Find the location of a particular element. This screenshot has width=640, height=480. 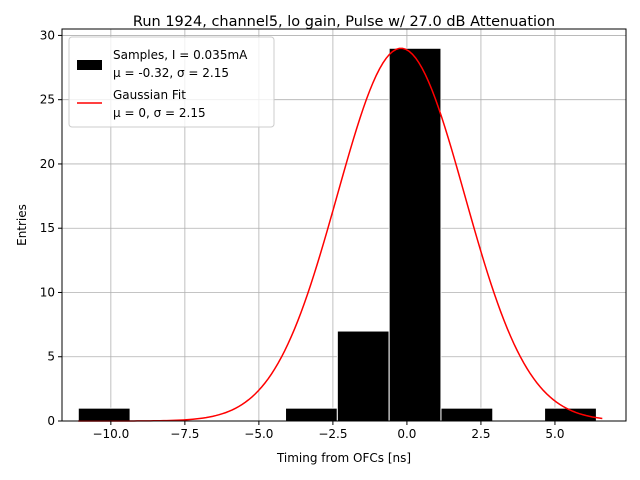

y-tick-label: 15 is located at coordinates (47, 228).